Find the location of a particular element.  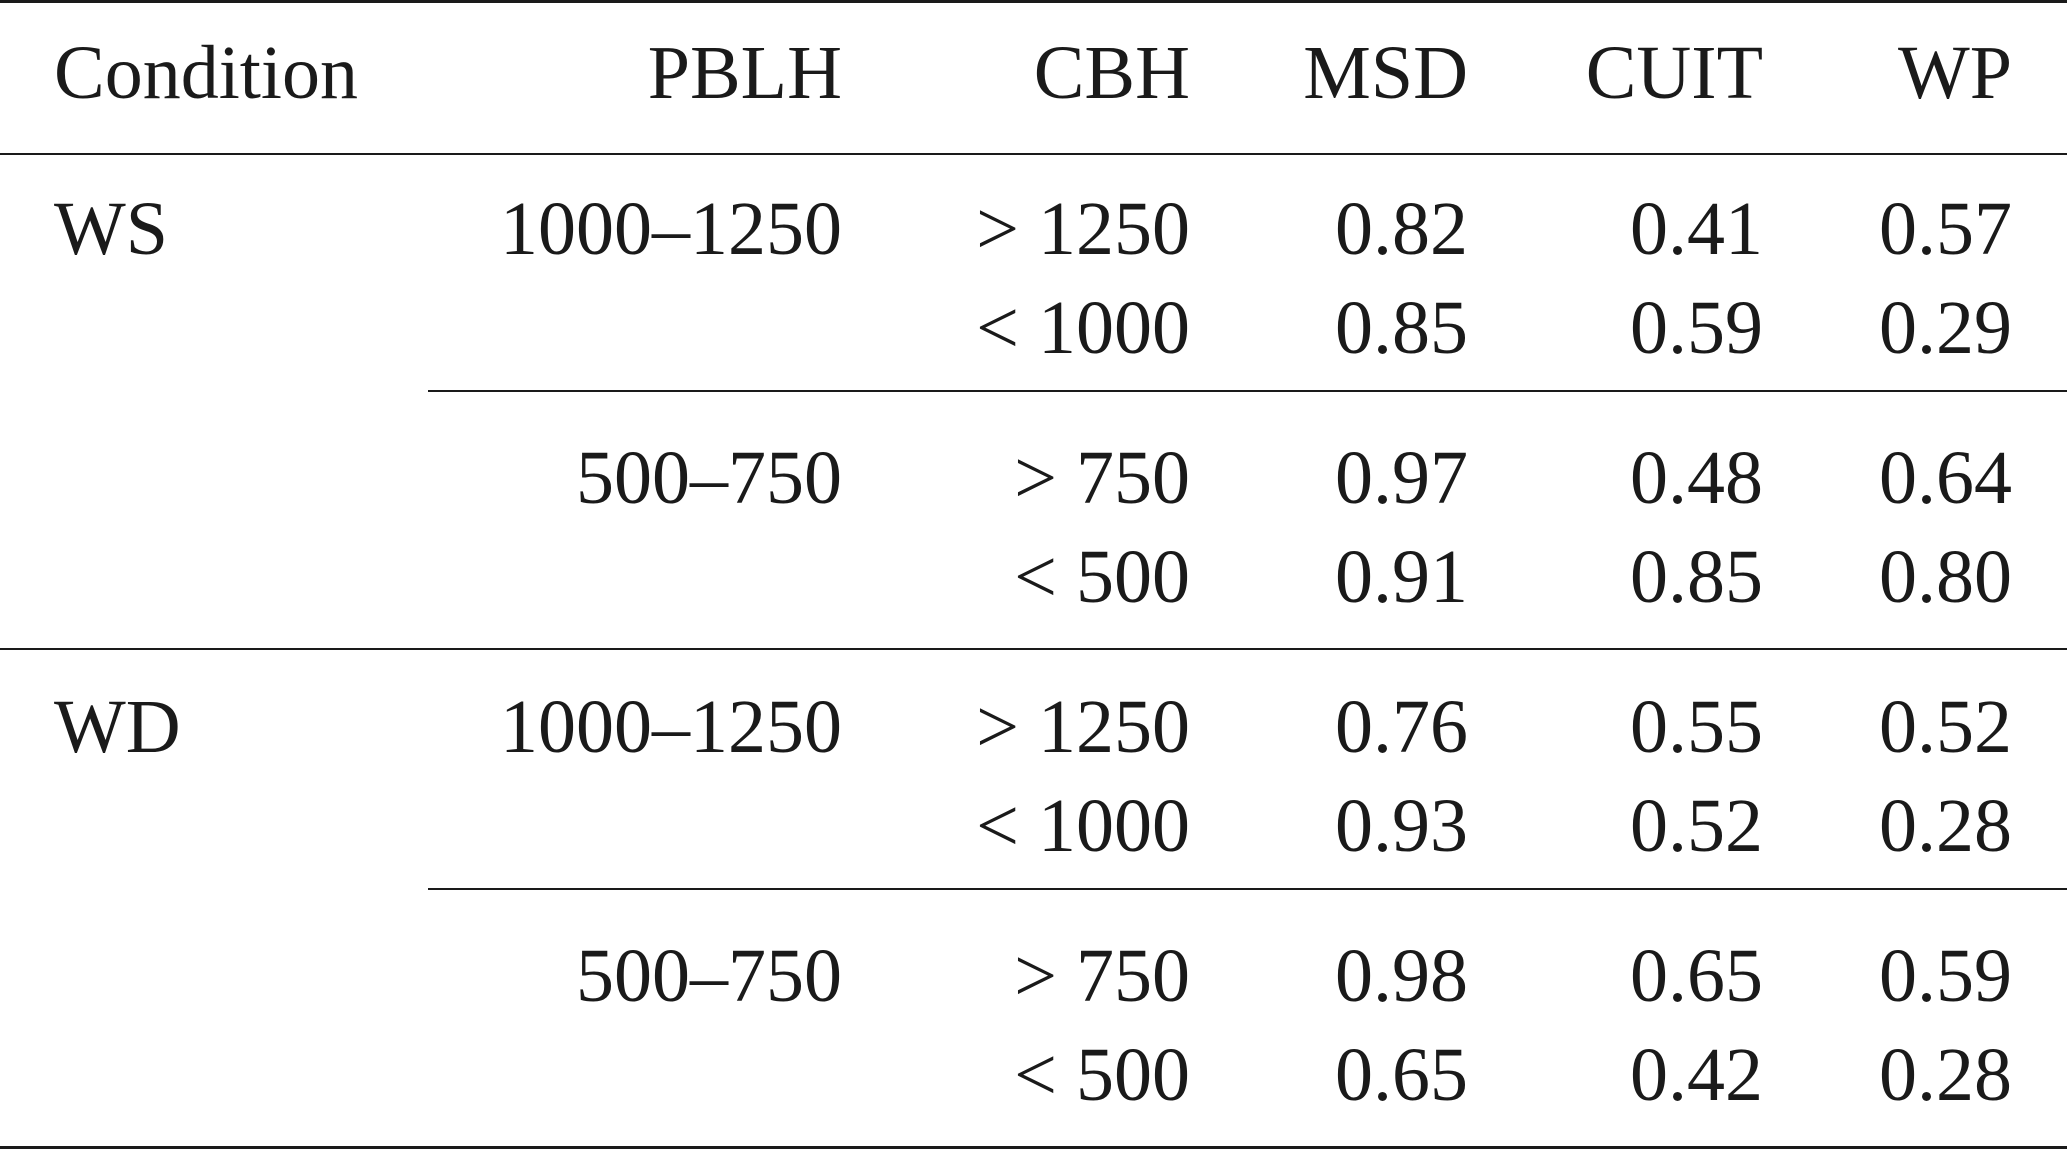

msd-cell: 0.98 is located at coordinates (1401, 976).